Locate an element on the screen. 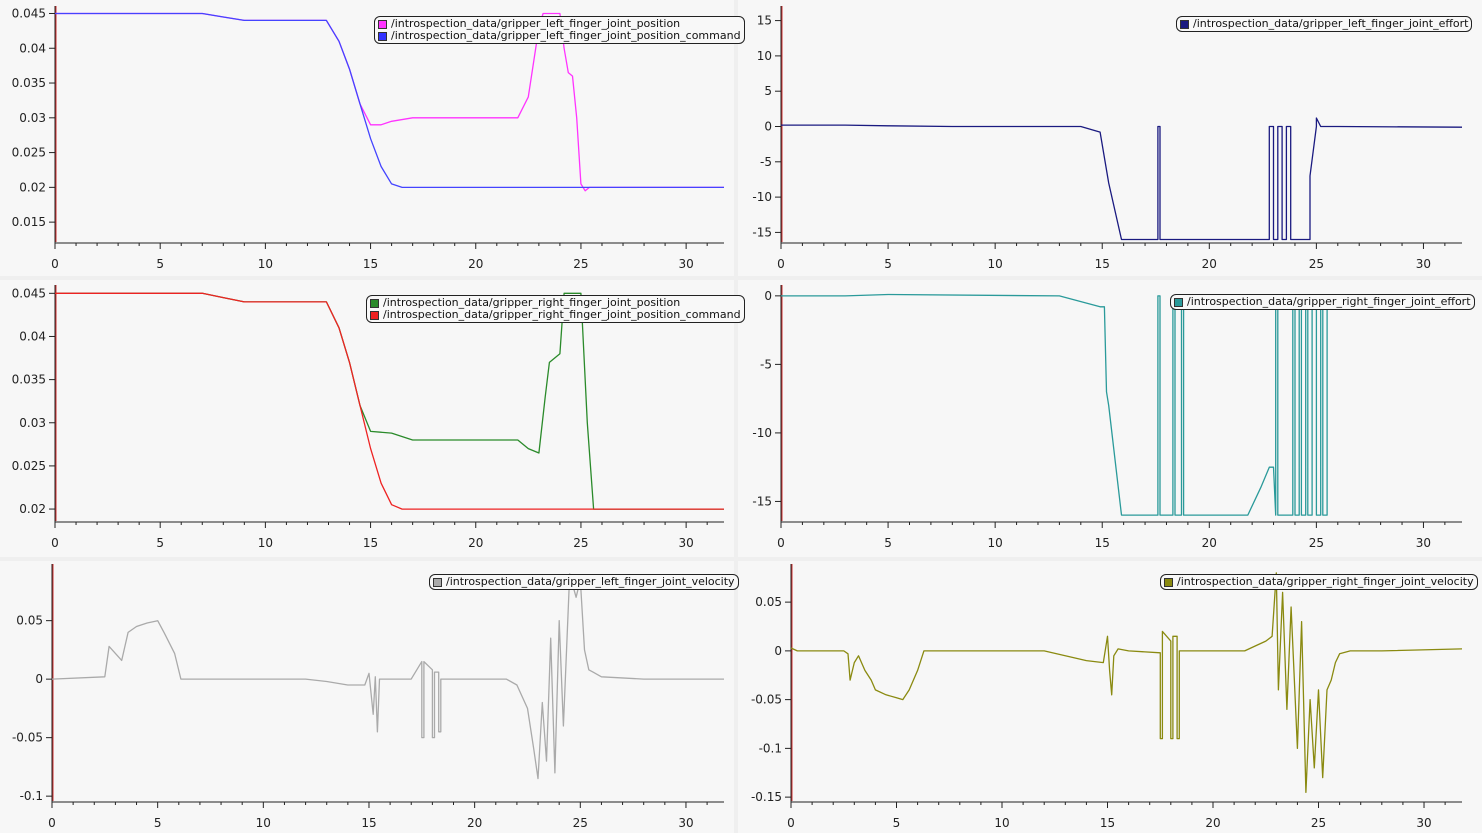 Image resolution: width=1482 pixels, height=833 pixels. y-tick-label: 0.015 is located at coordinates (29, 222).